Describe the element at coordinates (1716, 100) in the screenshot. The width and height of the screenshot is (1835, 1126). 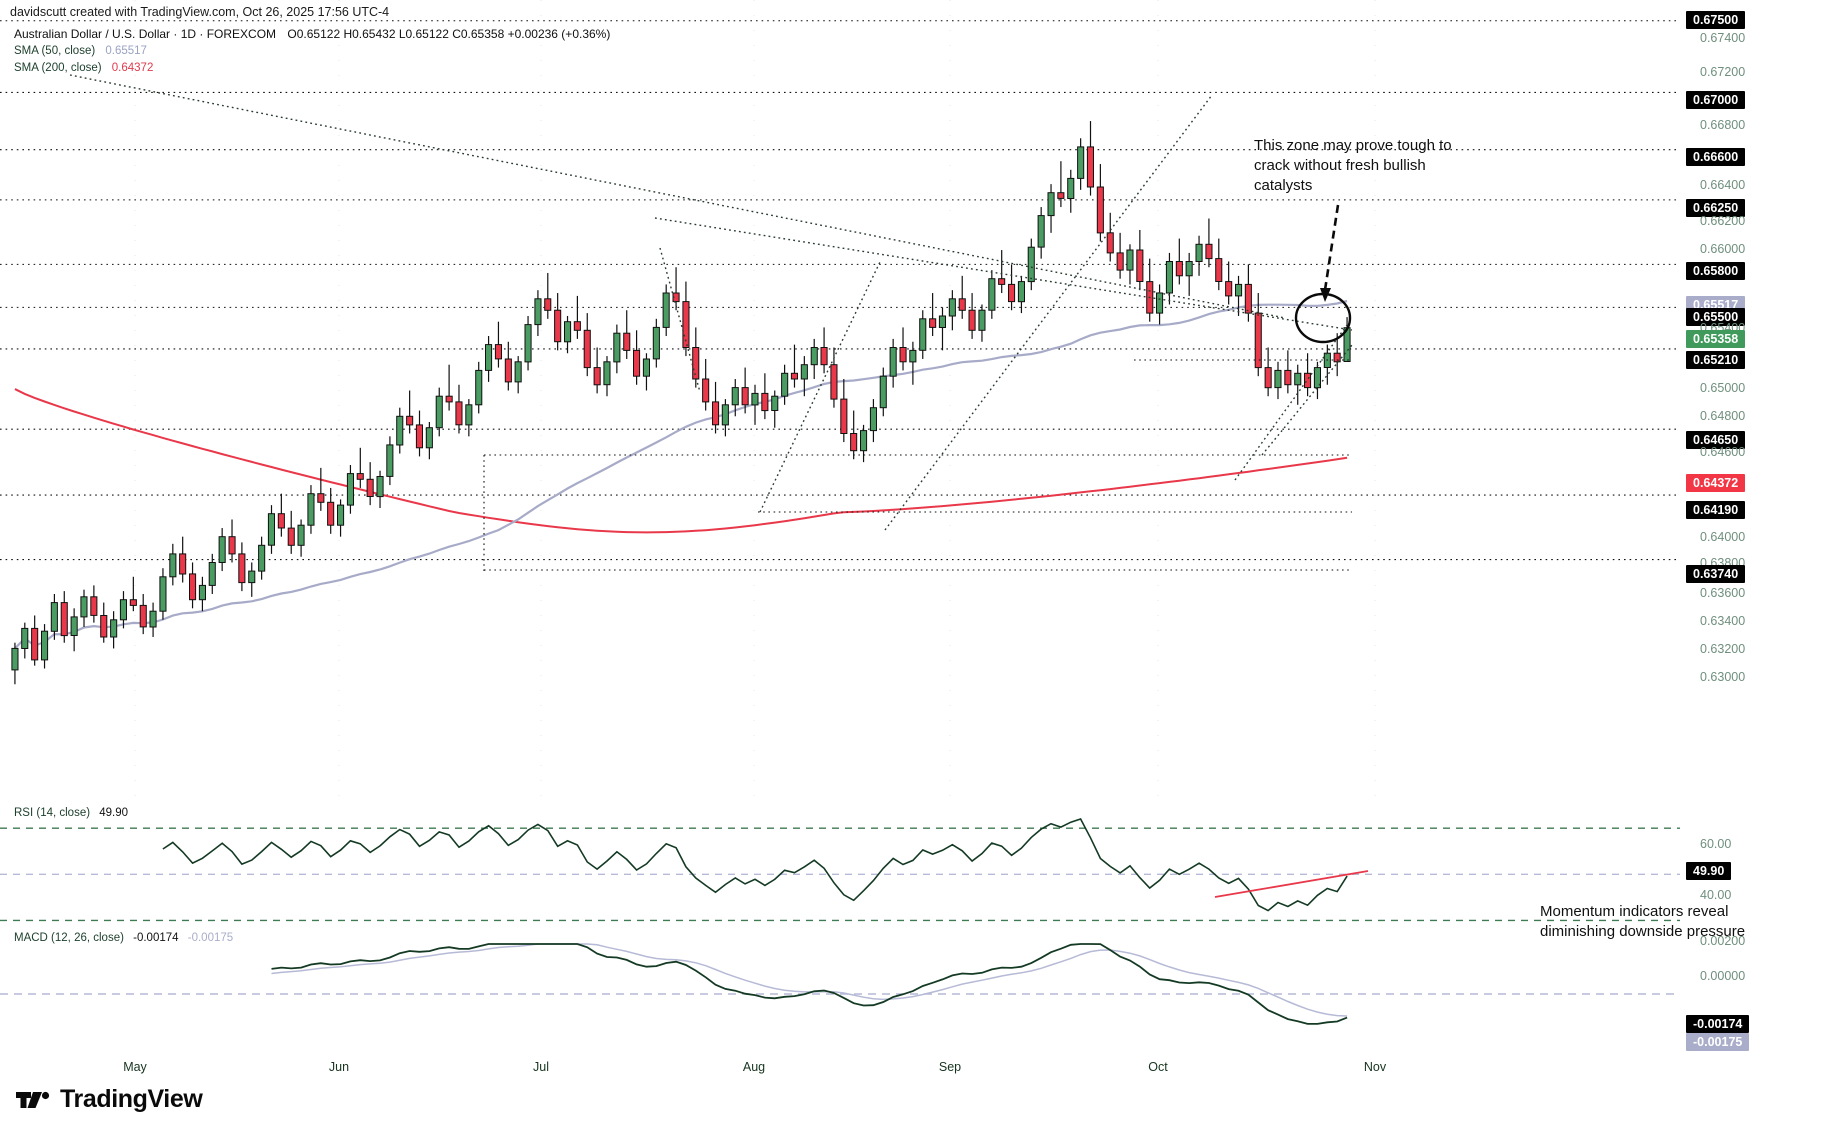
I see `price-axis-tick: 0.67000` at that location.